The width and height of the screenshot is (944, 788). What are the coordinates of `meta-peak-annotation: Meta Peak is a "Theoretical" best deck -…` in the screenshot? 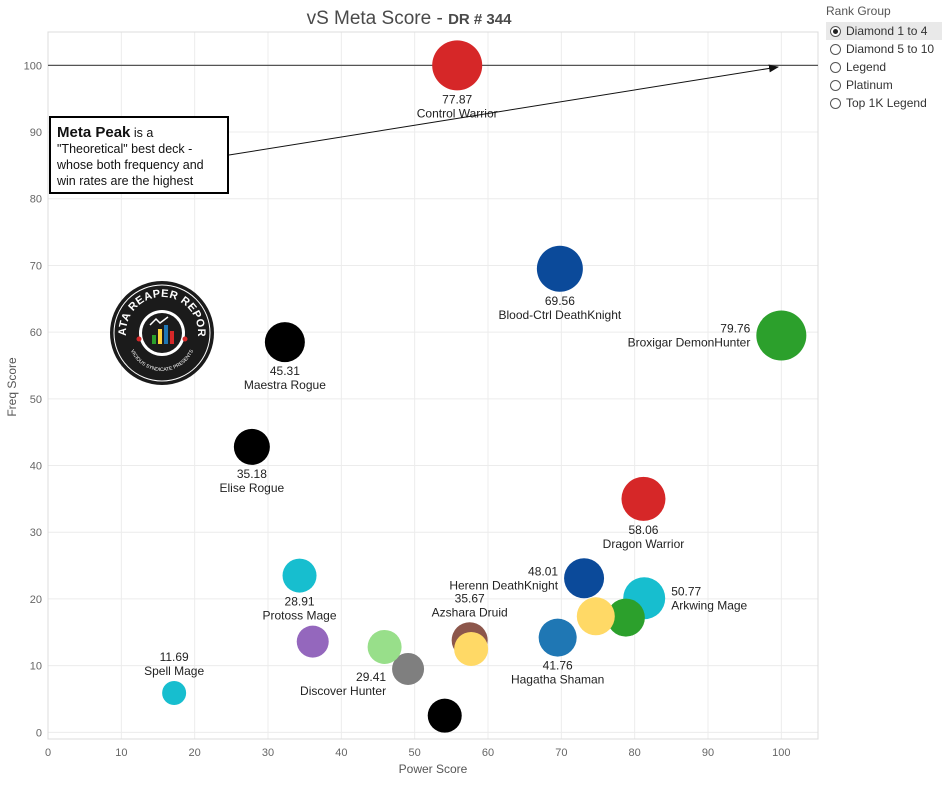 It's located at (139, 155).